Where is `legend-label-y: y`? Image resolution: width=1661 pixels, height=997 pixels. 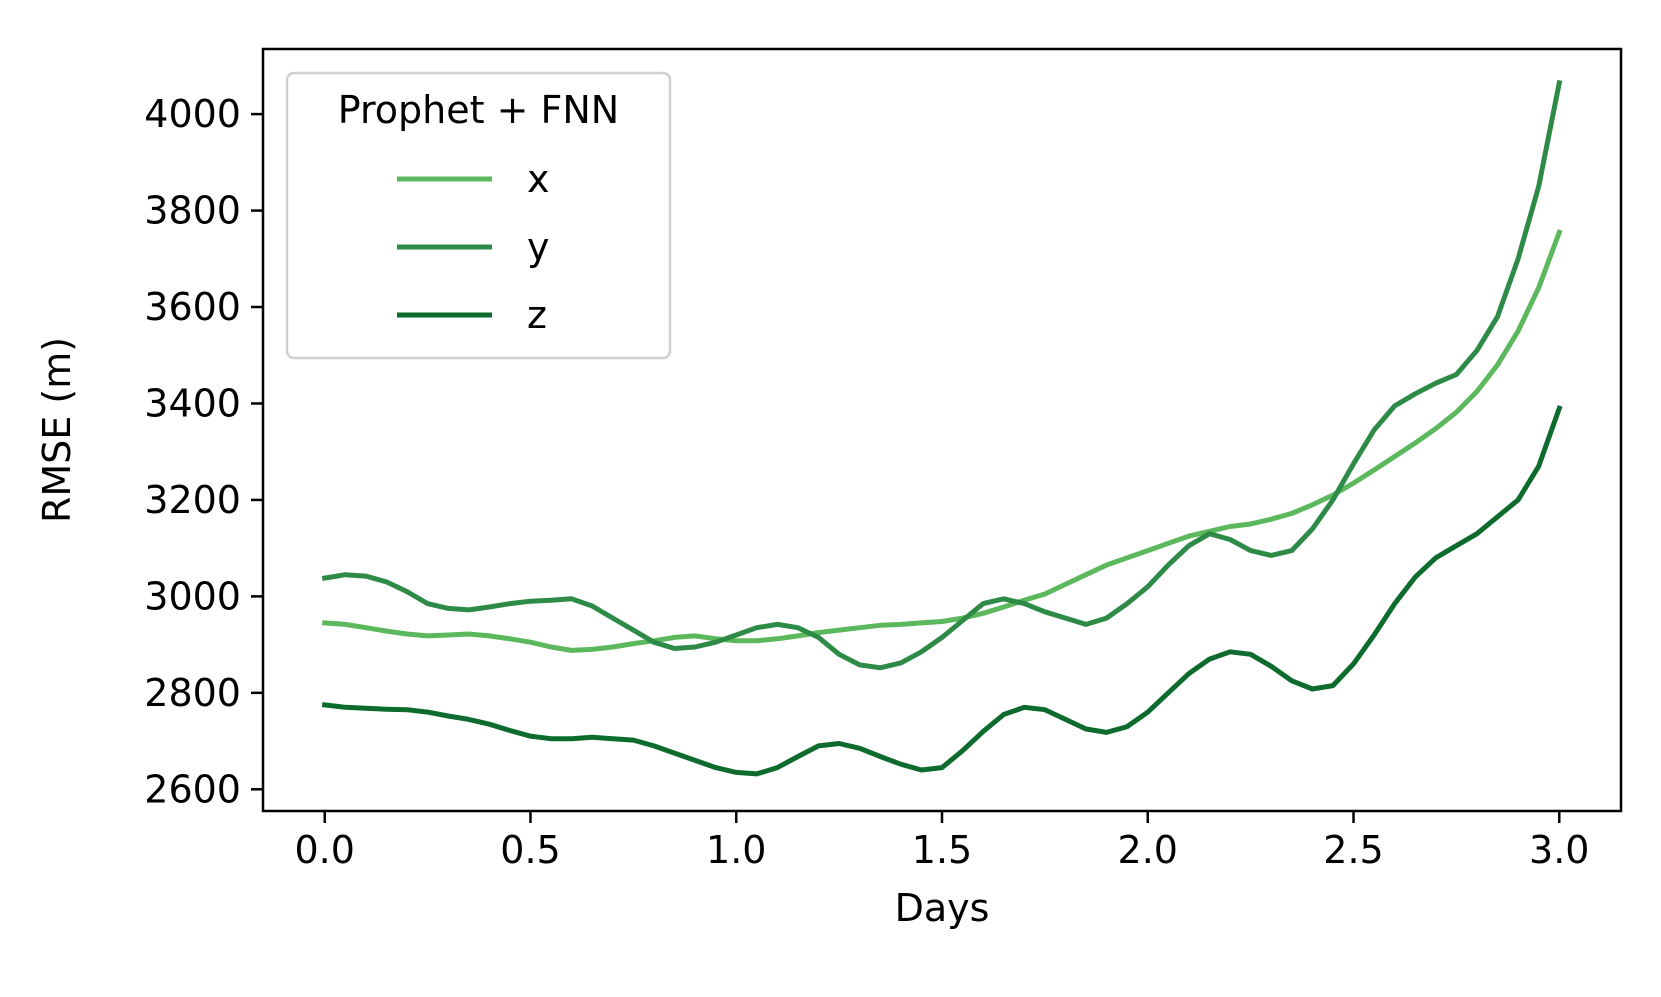
legend-label-y: y is located at coordinates (538, 247).